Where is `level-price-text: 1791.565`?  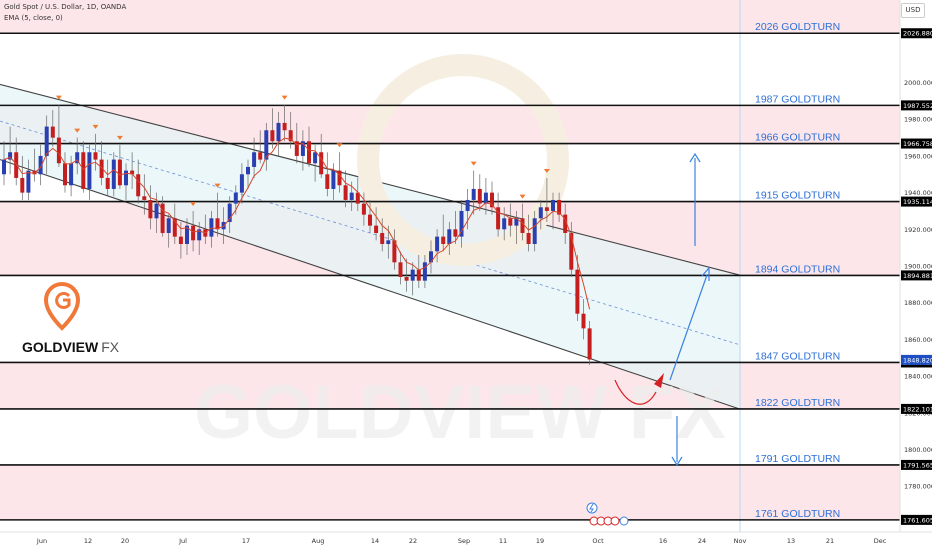 level-price-text: 1791.565 is located at coordinates (917, 465).